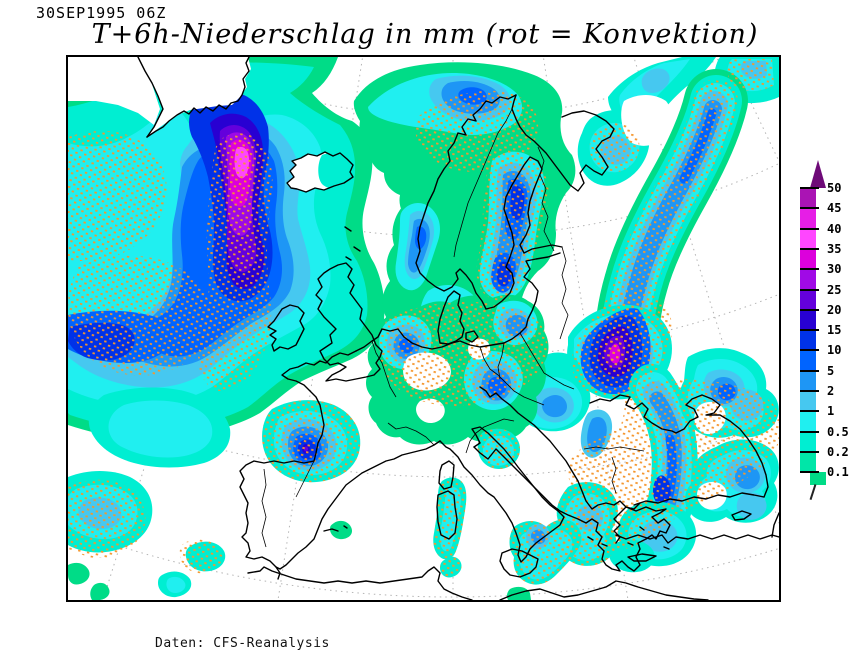 Image resolution: width=850 pixels, height=657 pixels. What do you see at coordinates (818, 479) in the screenshot?
I see `legend-below-min-segment` at bounding box center [818, 479].